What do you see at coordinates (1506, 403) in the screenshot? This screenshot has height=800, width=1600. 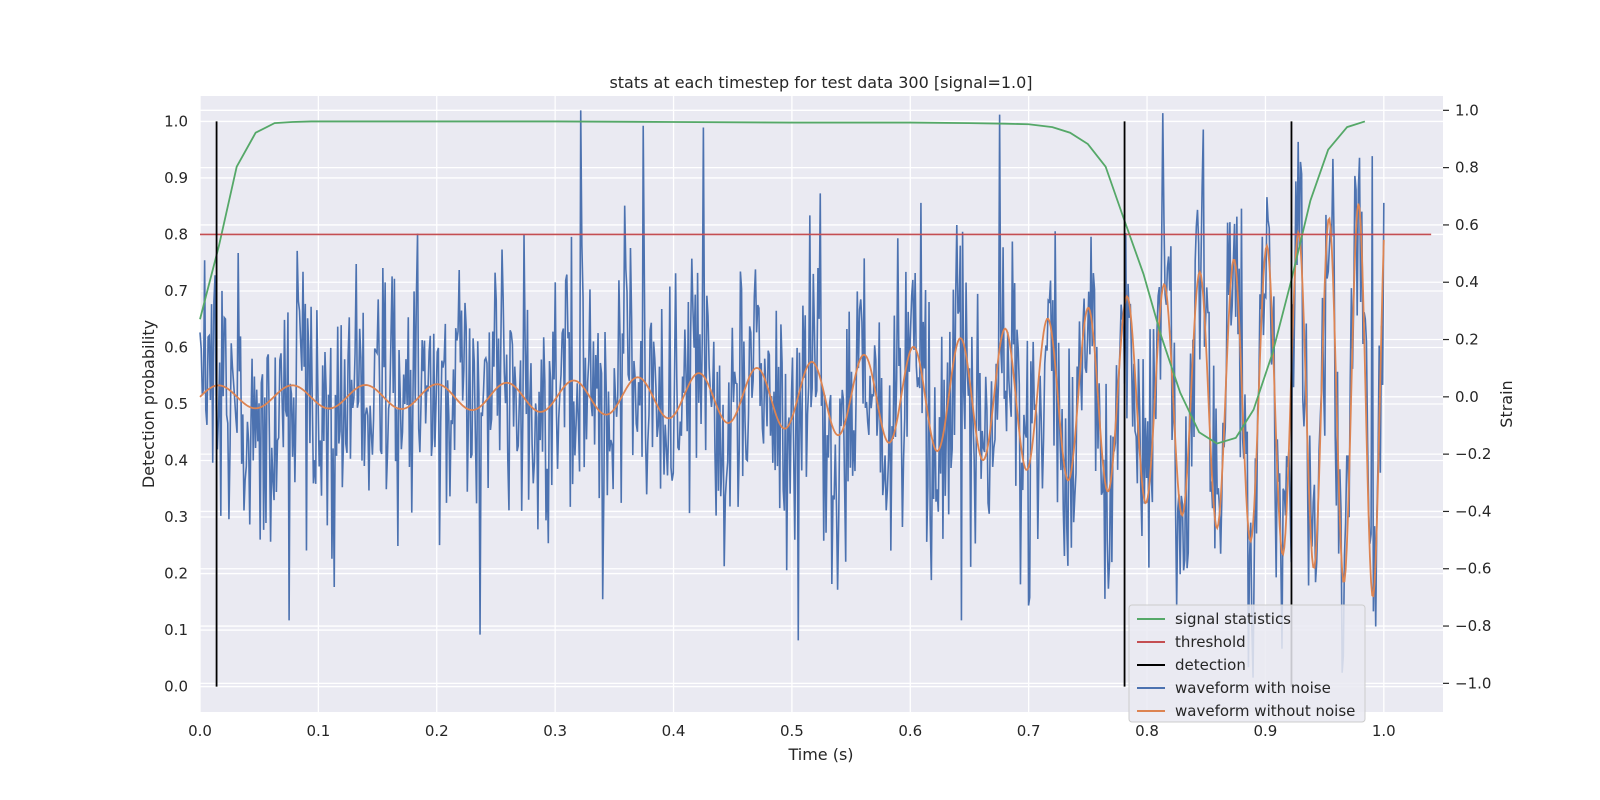 I see `y2-axis-label: Strain` at bounding box center [1506, 403].